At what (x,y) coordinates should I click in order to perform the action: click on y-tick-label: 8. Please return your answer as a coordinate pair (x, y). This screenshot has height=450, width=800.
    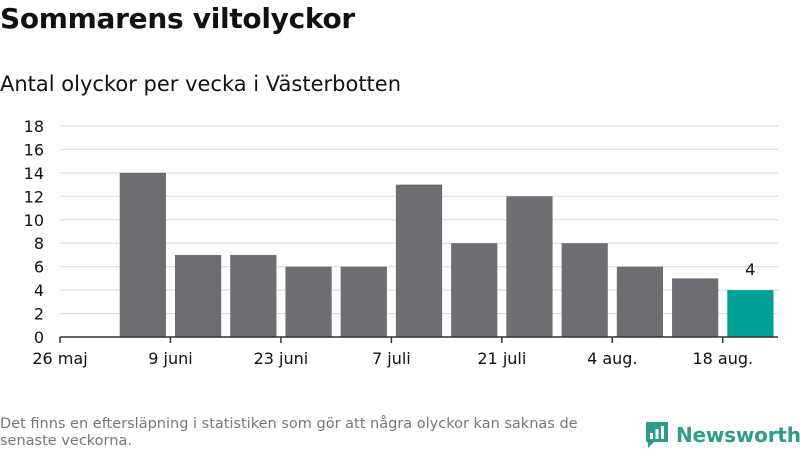
    Looking at the image, I should click on (39, 243).